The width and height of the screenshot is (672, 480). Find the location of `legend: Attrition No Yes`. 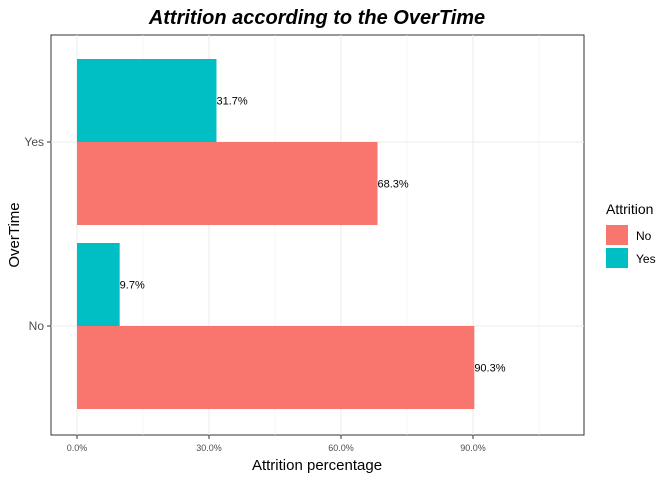

legend: Attrition No Yes is located at coordinates (631, 234).